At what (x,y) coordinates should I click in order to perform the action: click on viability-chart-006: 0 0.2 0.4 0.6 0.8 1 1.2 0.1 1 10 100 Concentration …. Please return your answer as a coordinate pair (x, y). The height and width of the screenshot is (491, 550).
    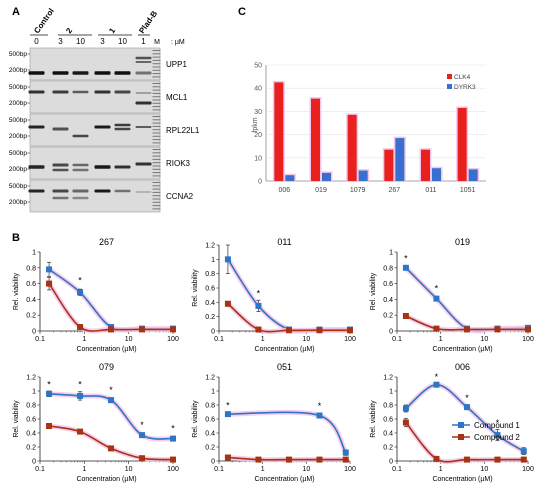
    Looking at the image, I should click on (452, 422).